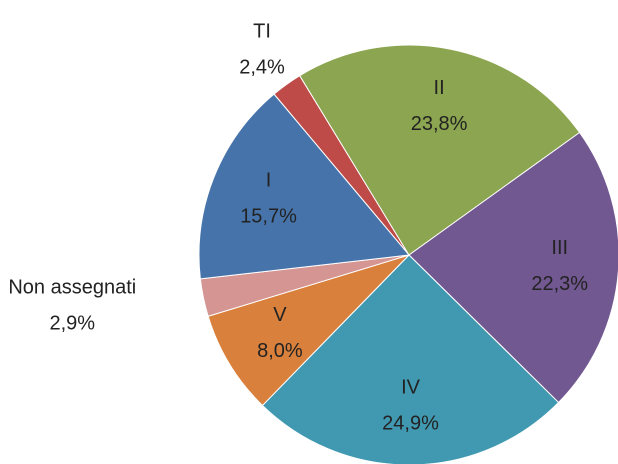  I want to click on slice-label: Non assegnati, so click(72, 288).